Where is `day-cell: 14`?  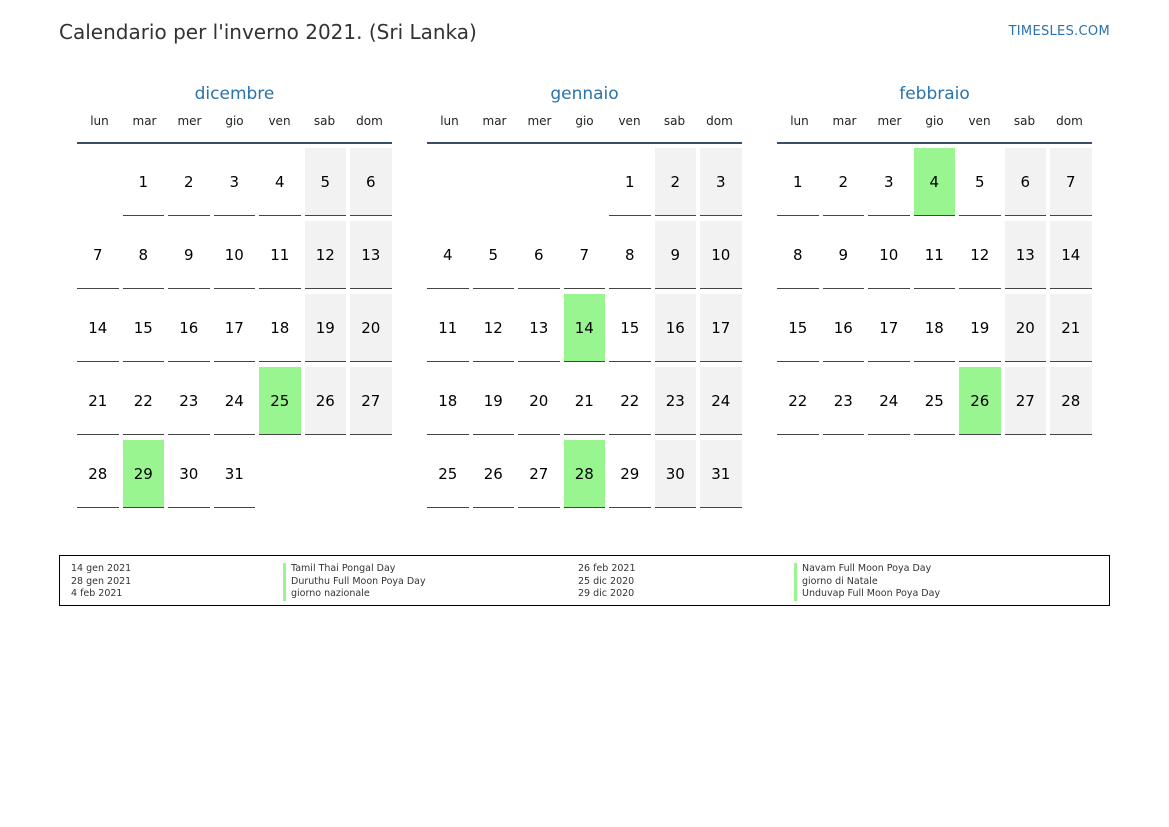
day-cell: 14 is located at coordinates (1071, 255).